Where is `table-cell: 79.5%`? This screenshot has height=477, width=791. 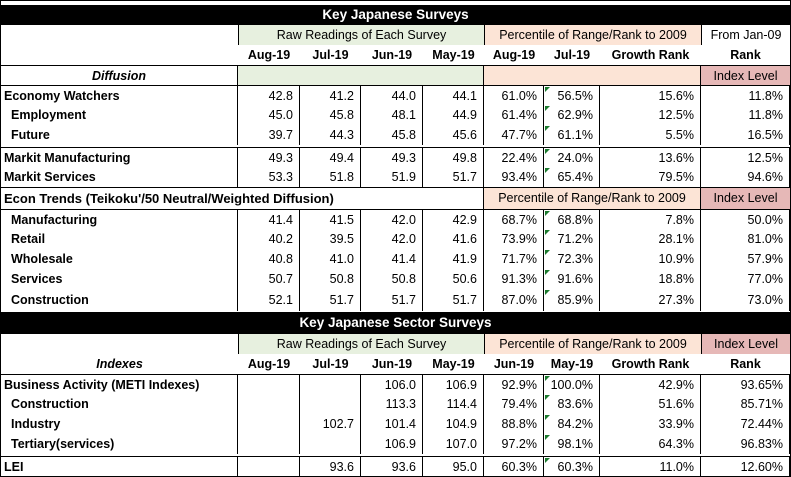 table-cell: 79.5% is located at coordinates (650, 177).